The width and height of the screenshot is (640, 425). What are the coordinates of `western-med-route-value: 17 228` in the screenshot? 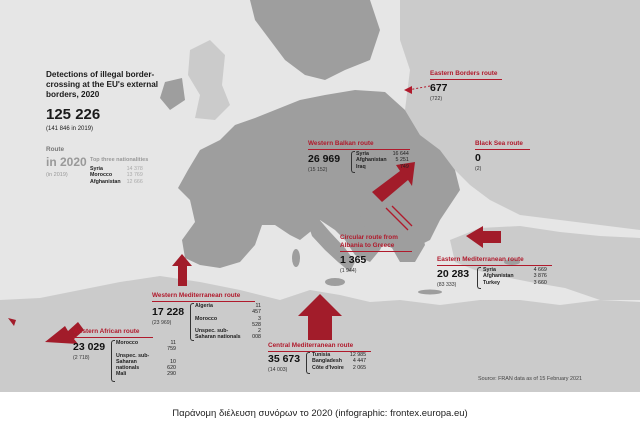 It's located at (168, 312).